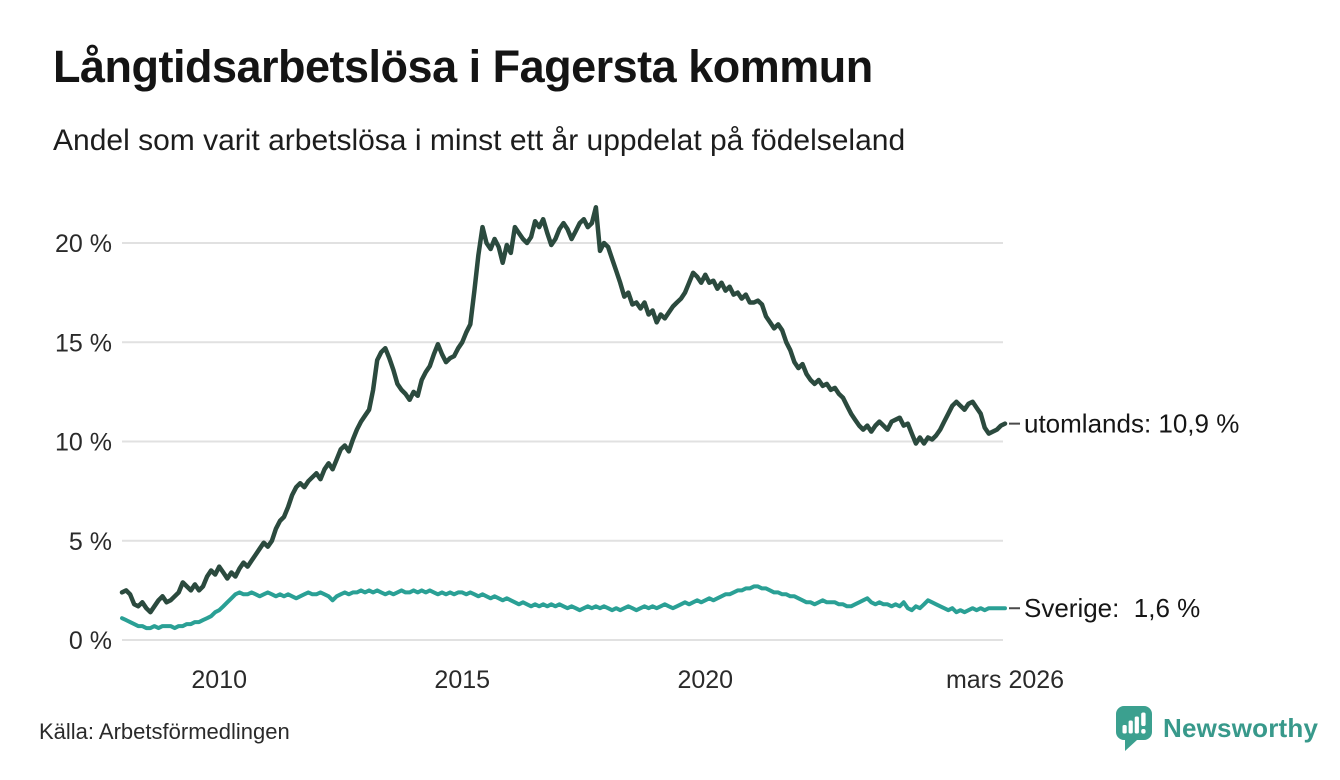  What do you see at coordinates (1136, 725) in the screenshot?
I see `bar-chart-glyph-bar3` at bounding box center [1136, 725].